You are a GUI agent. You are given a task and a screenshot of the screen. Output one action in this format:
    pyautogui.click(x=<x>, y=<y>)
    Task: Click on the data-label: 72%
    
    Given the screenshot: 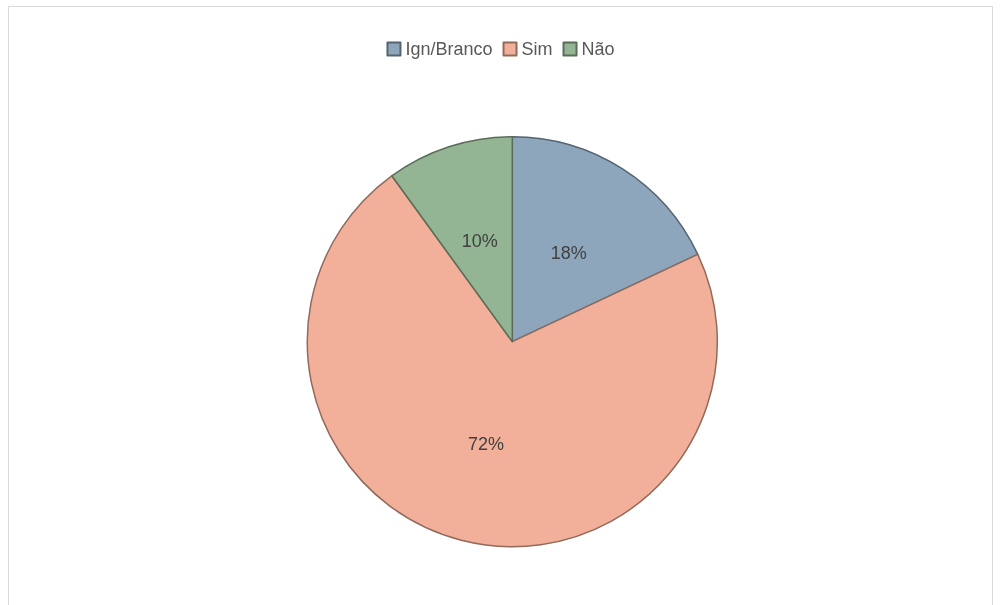 What is the action you would take?
    pyautogui.click(x=486, y=443)
    